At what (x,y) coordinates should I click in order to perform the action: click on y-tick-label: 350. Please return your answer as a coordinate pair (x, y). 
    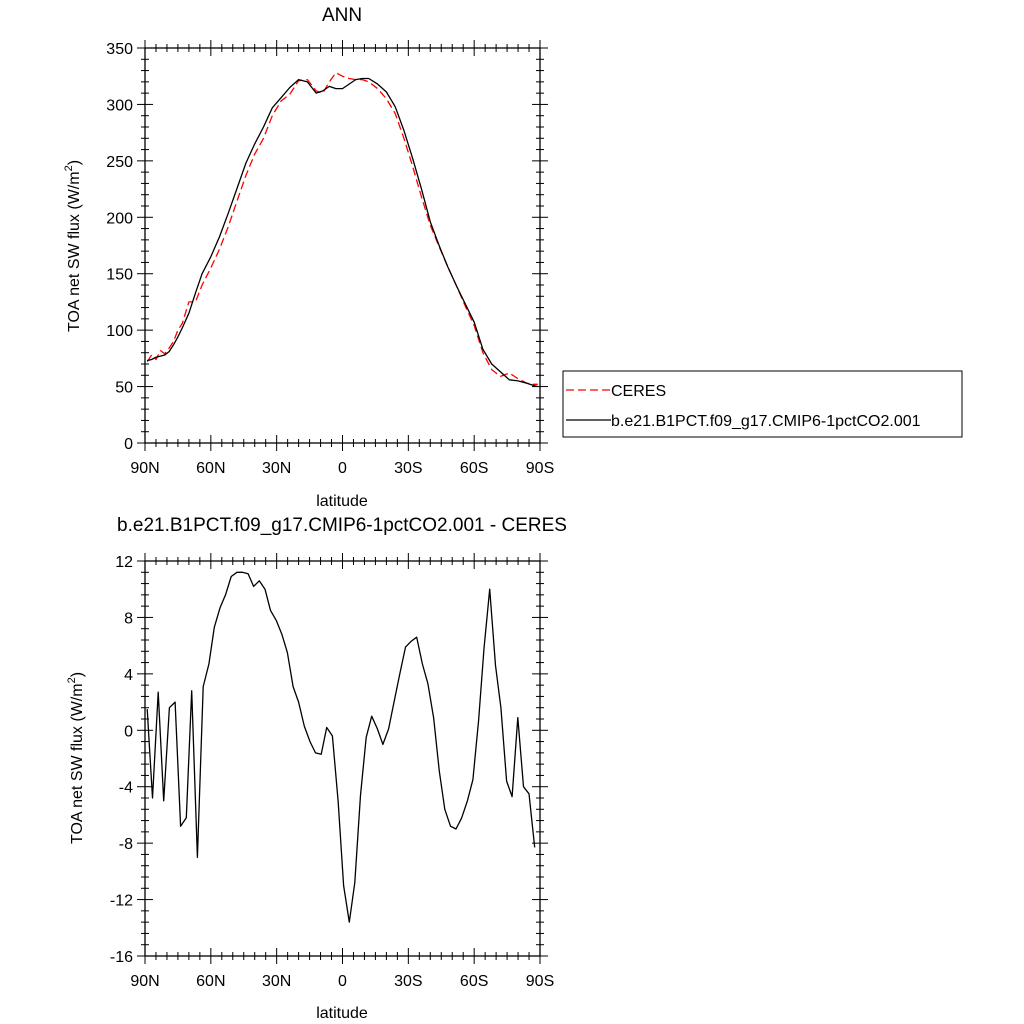
    Looking at the image, I should click on (119, 49).